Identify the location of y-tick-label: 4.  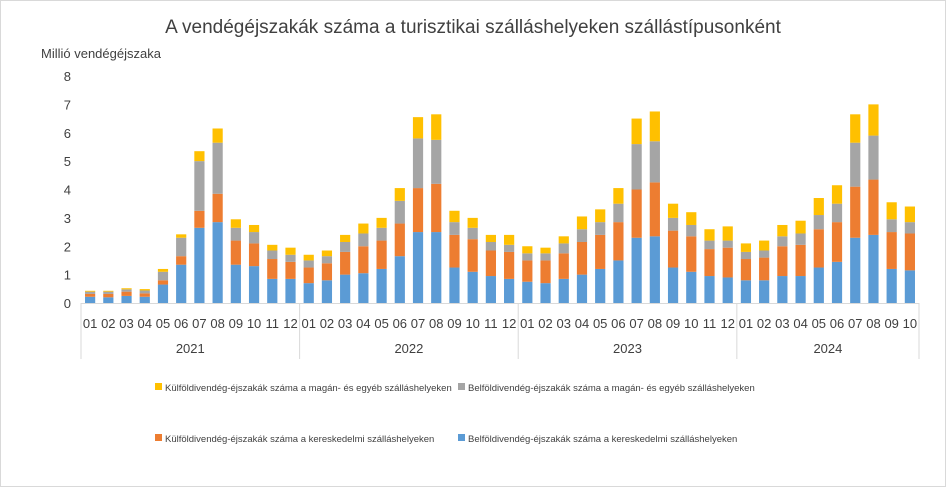
(67, 190).